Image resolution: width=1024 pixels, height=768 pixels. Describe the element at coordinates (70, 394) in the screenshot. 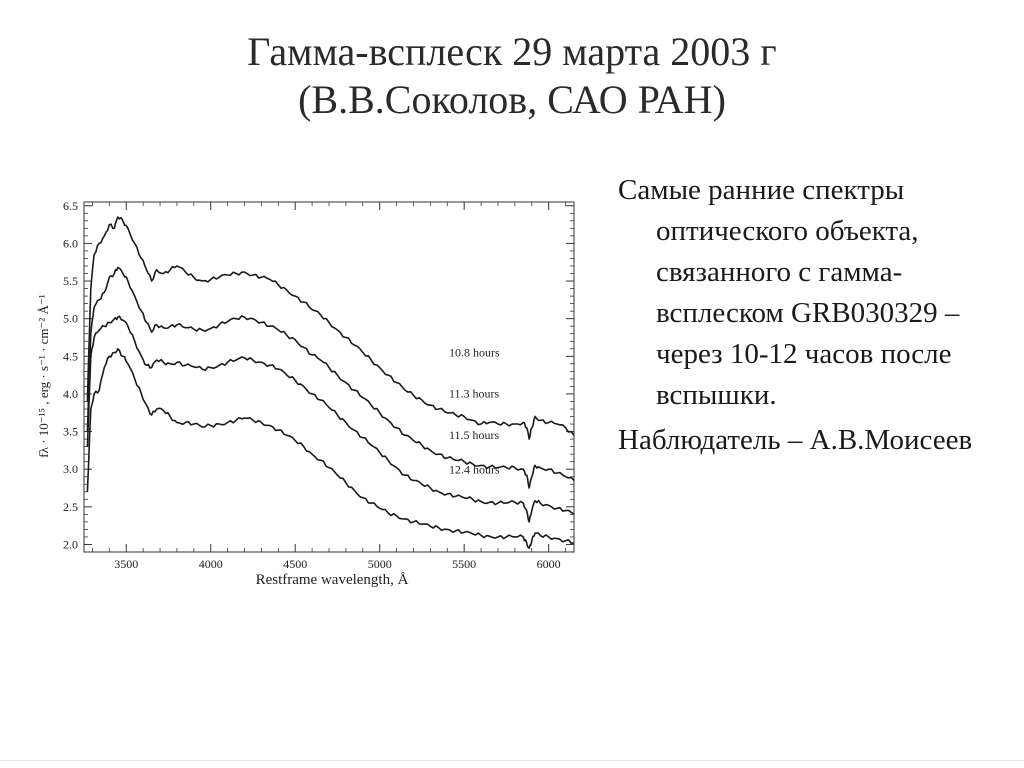

I see `y-tick-label: 4.0` at that location.